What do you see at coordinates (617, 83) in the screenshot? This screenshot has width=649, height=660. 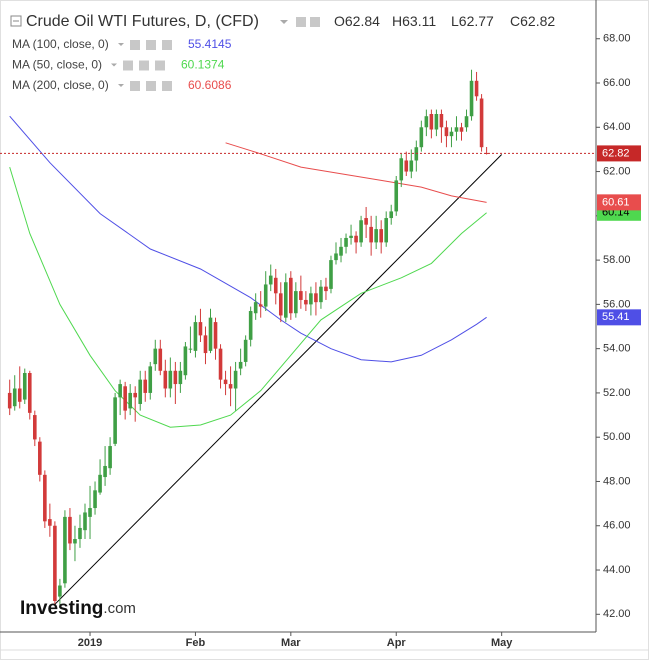 I see `y-tick-label: 66.00` at bounding box center [617, 83].